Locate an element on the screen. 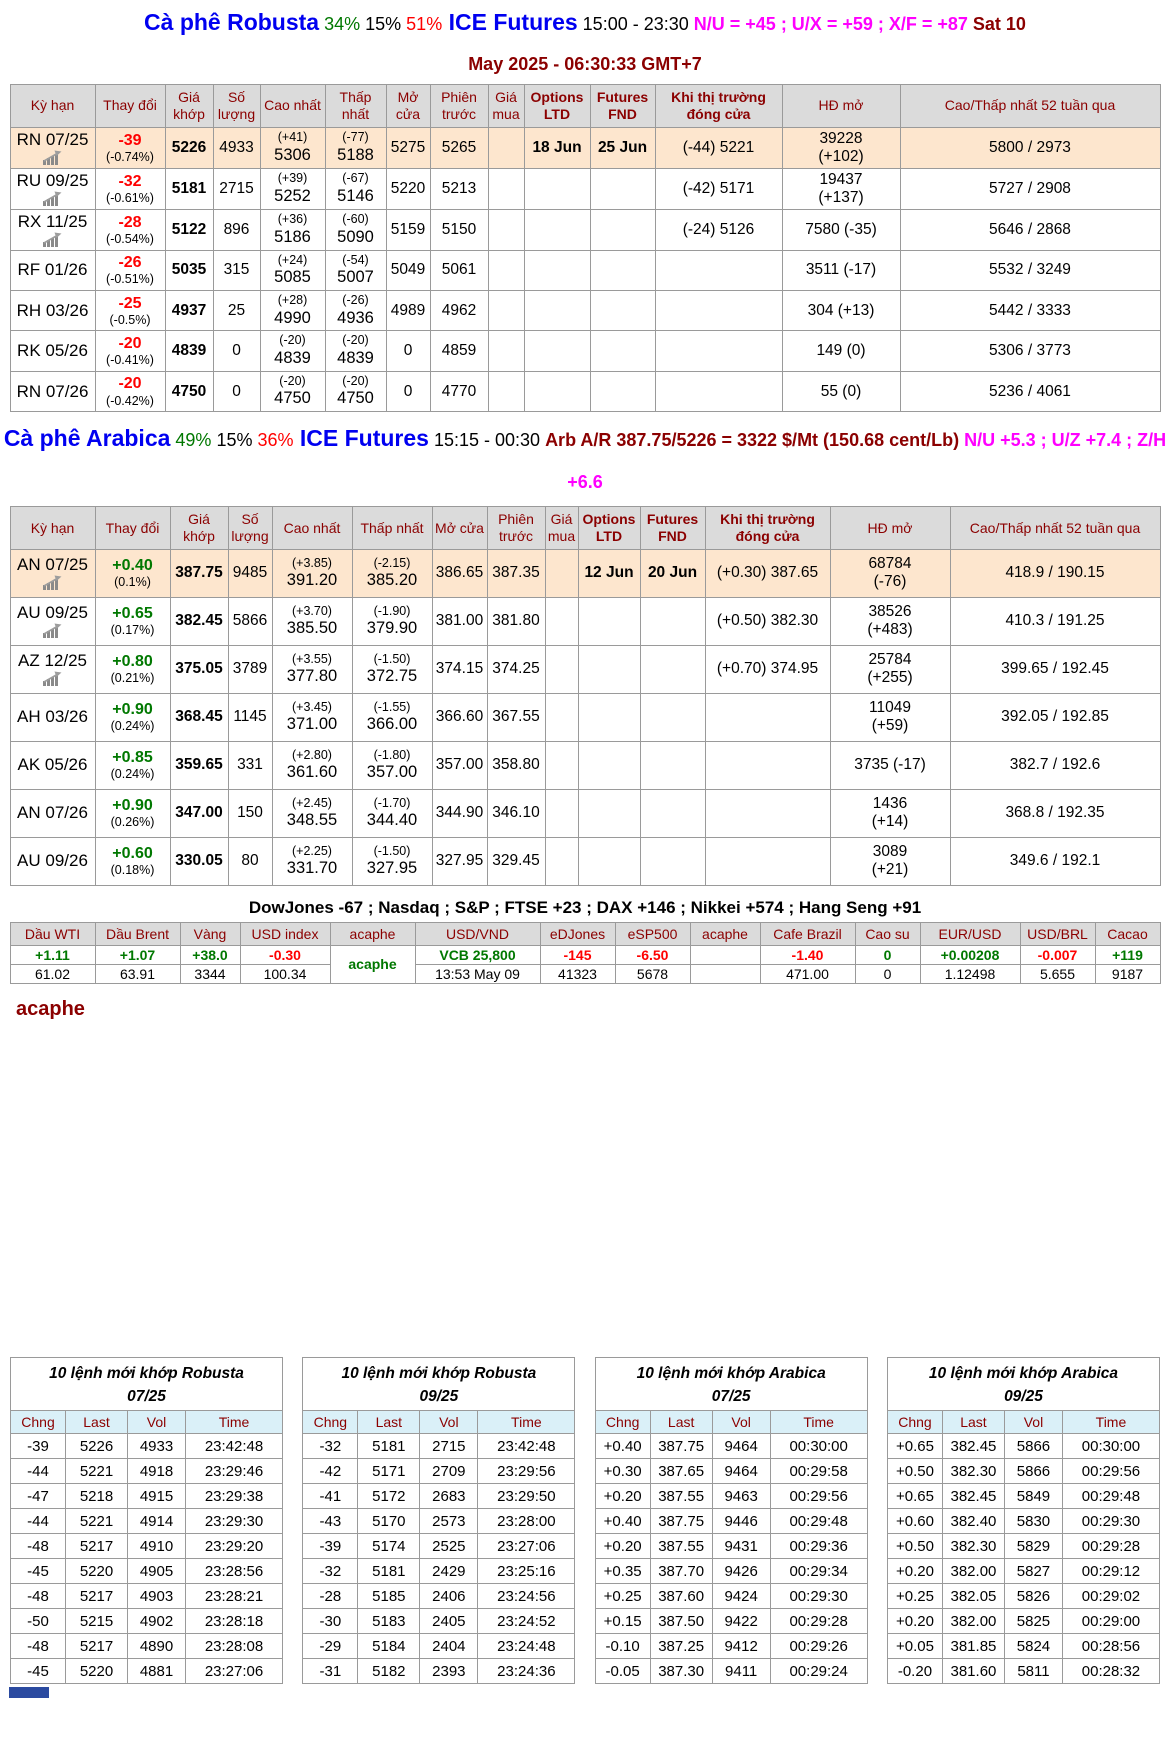 Image resolution: width=1170 pixels, height=1740 pixels. order-row: +0.65 382.45 5866 00:30:00 is located at coordinates (1023, 1446).